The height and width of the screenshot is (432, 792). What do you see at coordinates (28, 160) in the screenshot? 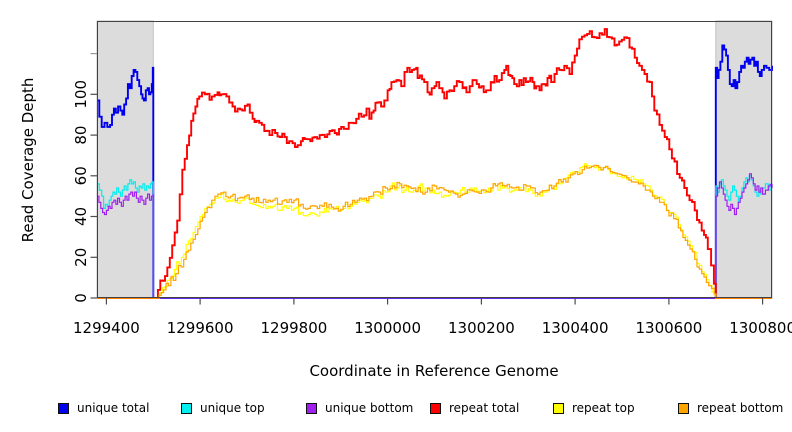
I see `y-axis-title: Read Coverage Depth` at bounding box center [28, 160].